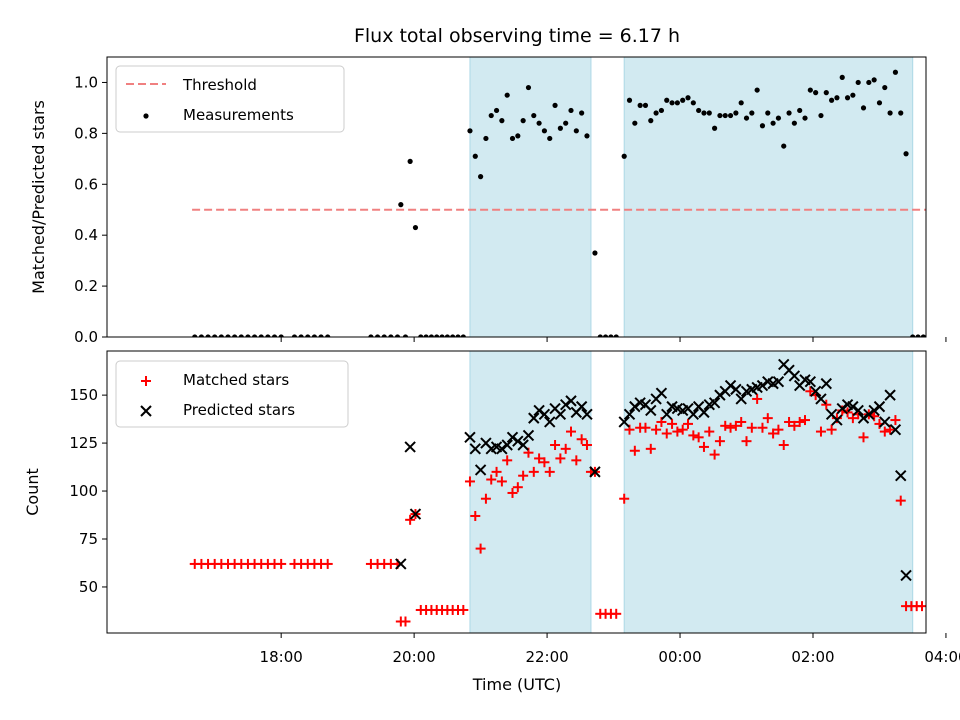  What do you see at coordinates (88, 539) in the screenshot?
I see `y-tick-label: 75` at bounding box center [88, 539].